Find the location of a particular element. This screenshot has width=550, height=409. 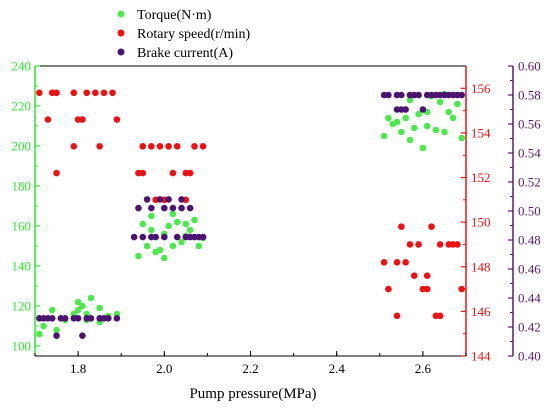

y-tick-label: 220 is located at coordinates (22, 106).